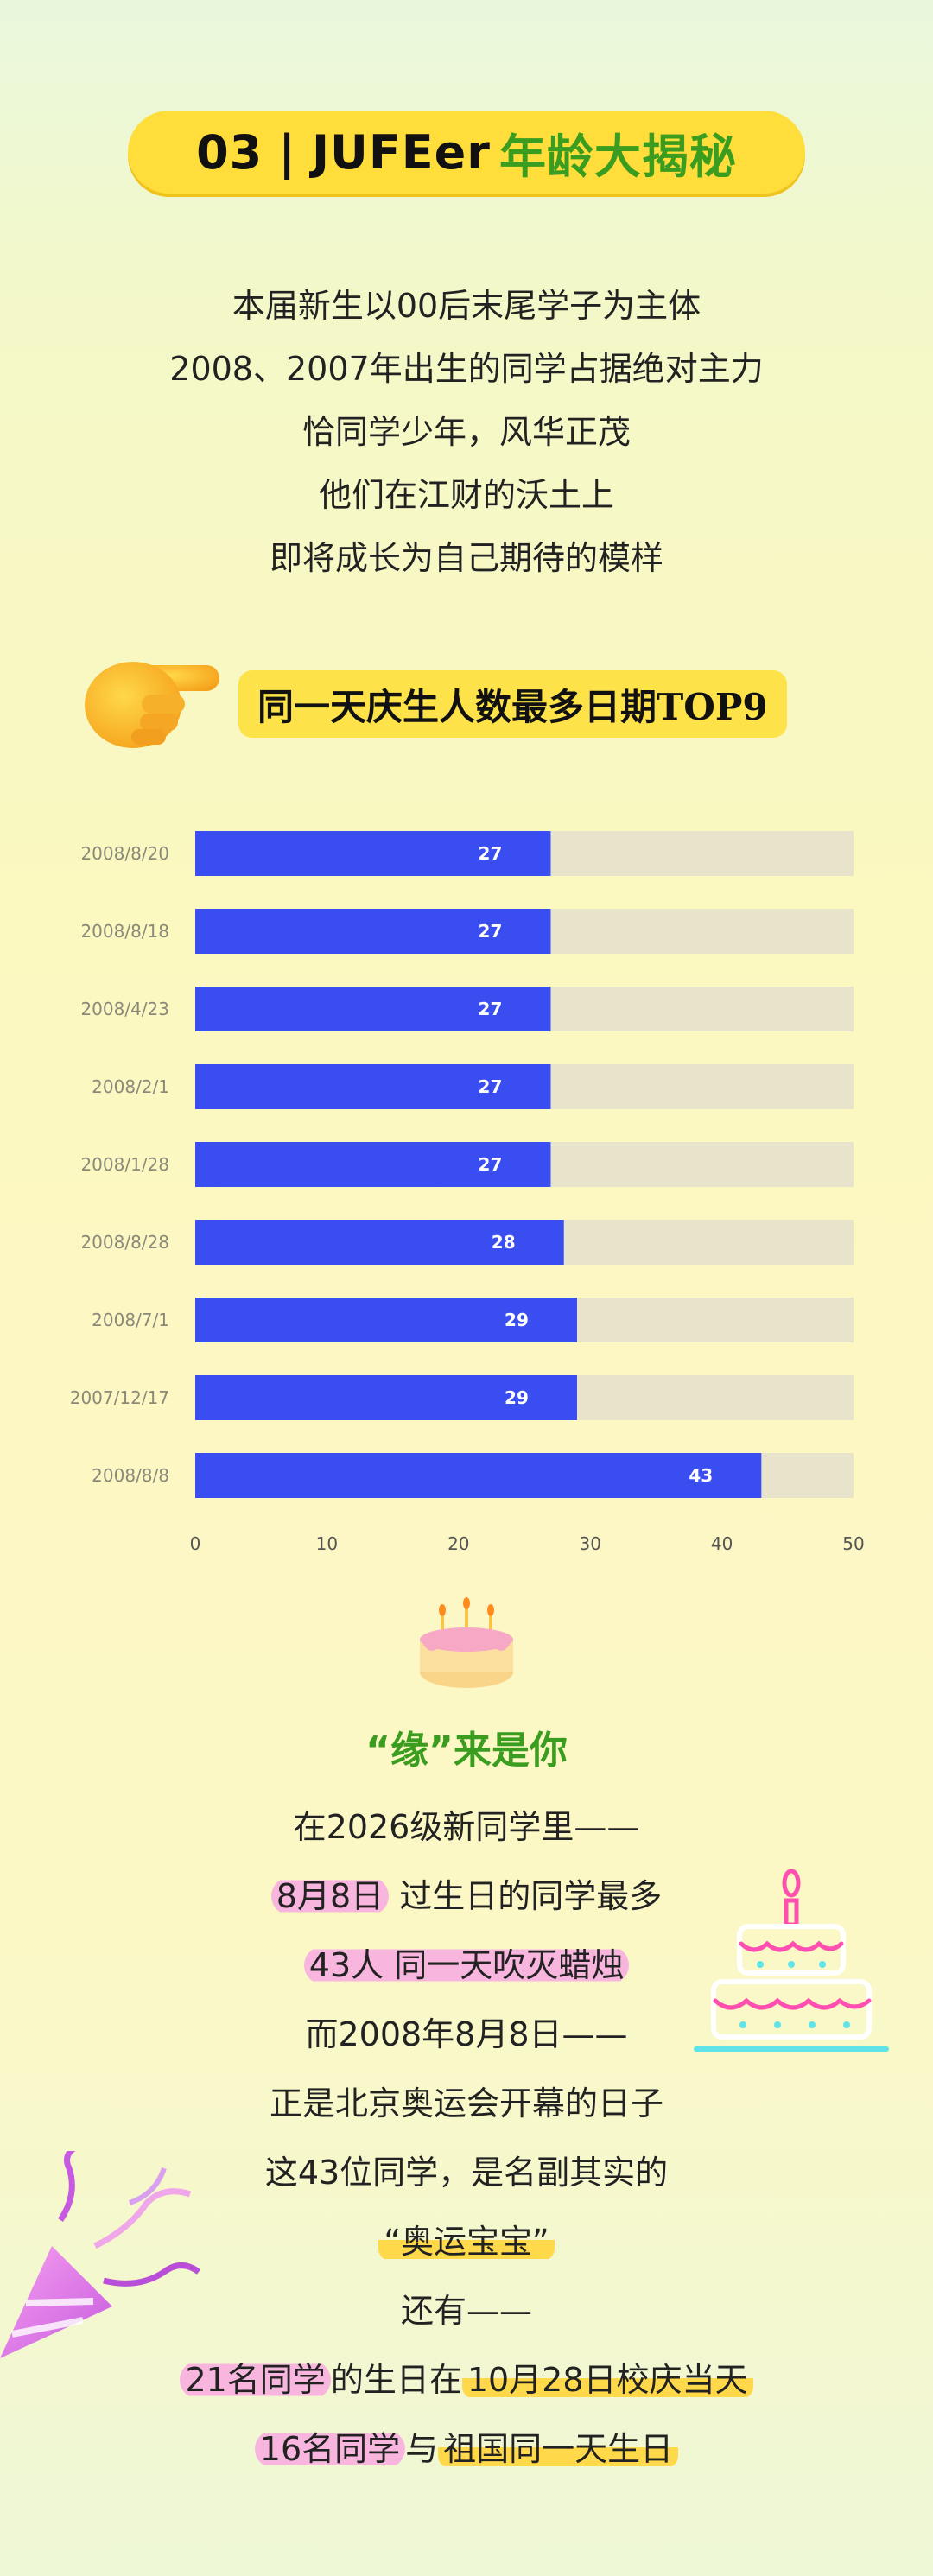 The image size is (933, 2576). Describe the element at coordinates (558, 2449) in the screenshot. I see `highlight-date: 祖国同一天生日` at that location.